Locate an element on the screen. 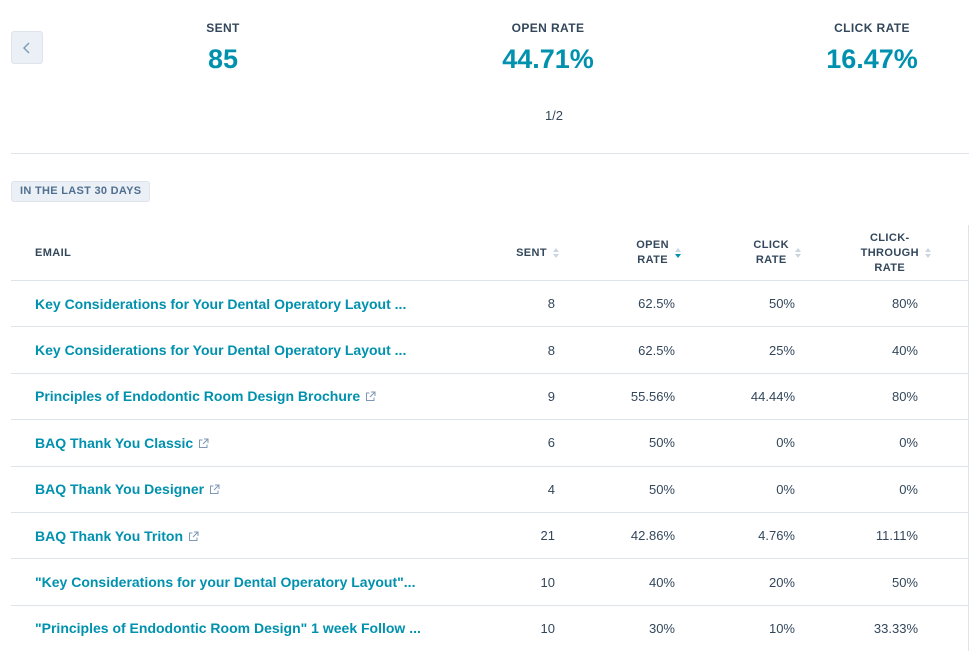 The image size is (969, 651). column-header-open-rate: OPEN RATE is located at coordinates (636, 253).